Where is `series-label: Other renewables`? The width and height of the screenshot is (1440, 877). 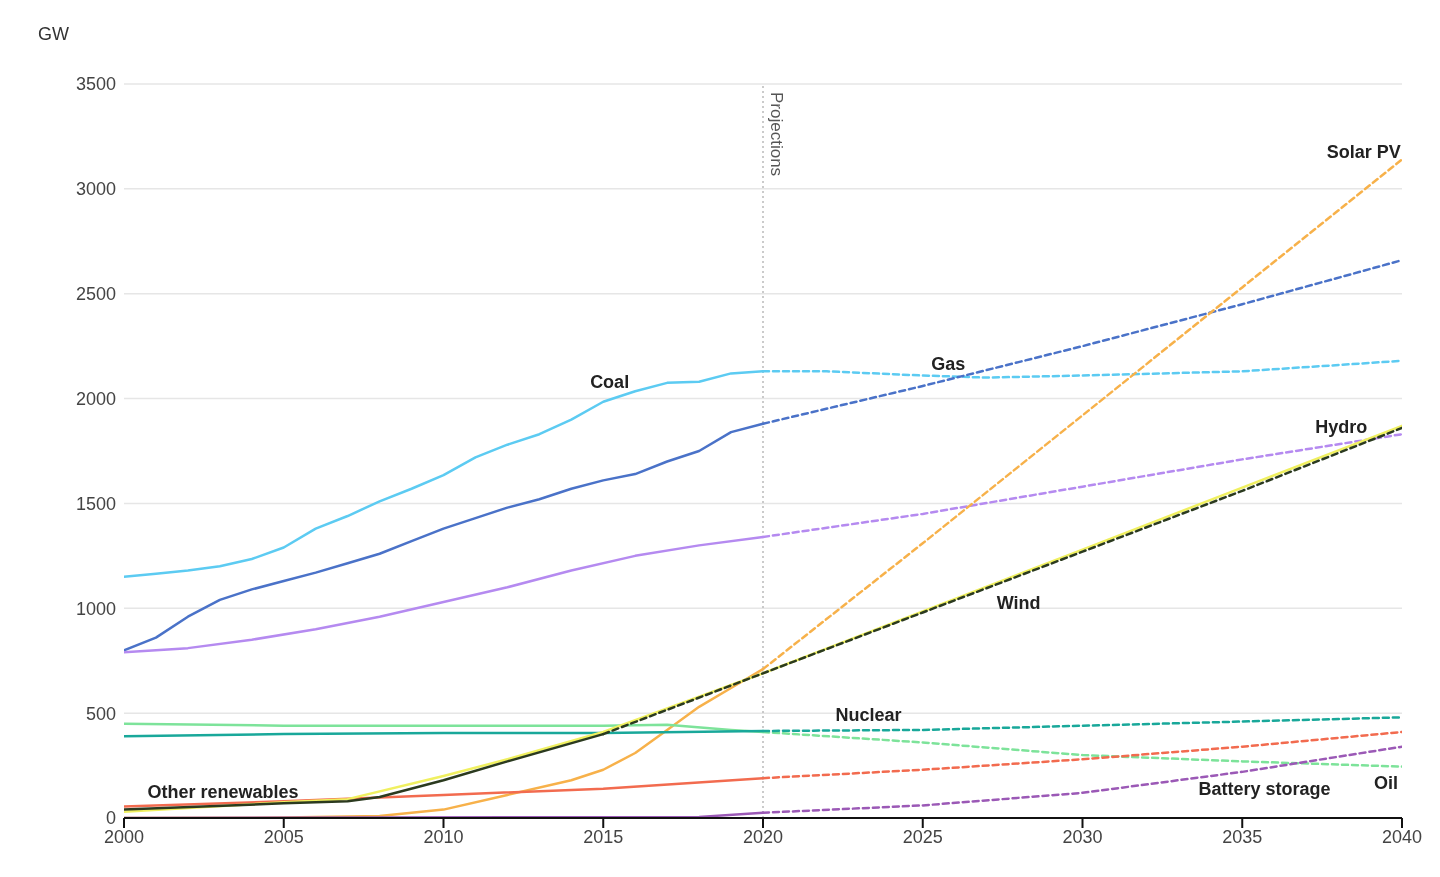 series-label: Other renewables is located at coordinates (223, 791).